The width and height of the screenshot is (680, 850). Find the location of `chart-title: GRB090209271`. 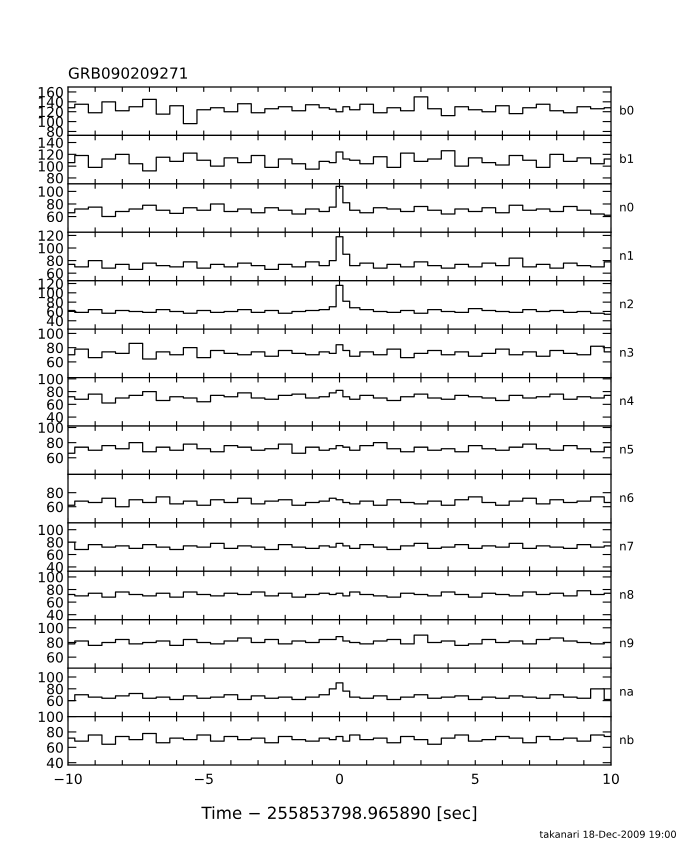

chart-title: GRB090209271 is located at coordinates (128, 73).